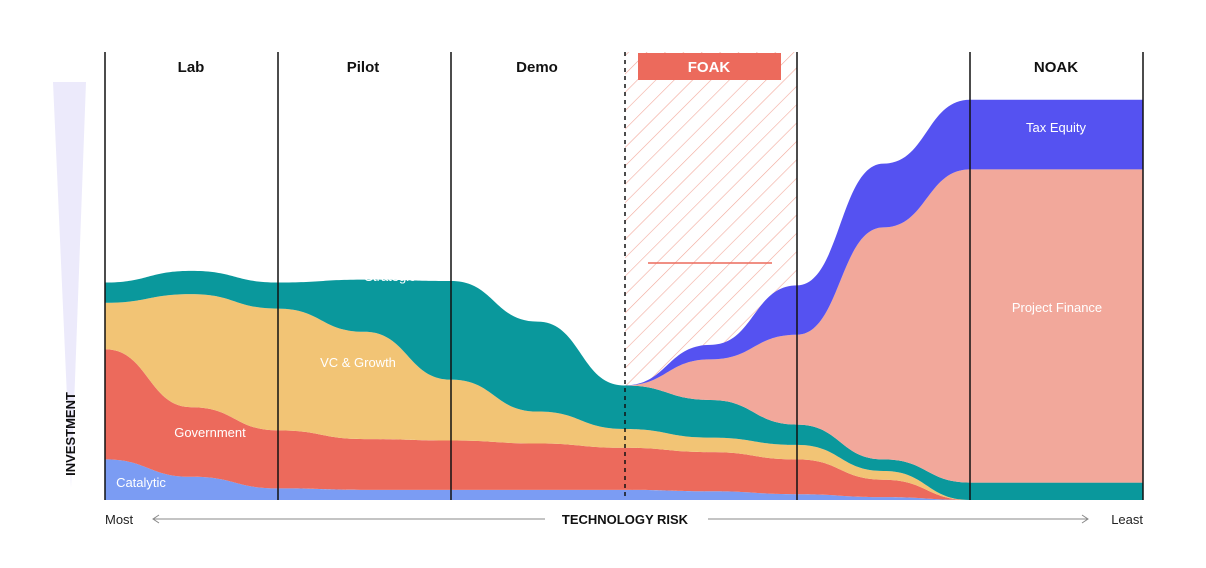  What do you see at coordinates (210, 432) in the screenshot?
I see `series-label-government: Government` at bounding box center [210, 432].